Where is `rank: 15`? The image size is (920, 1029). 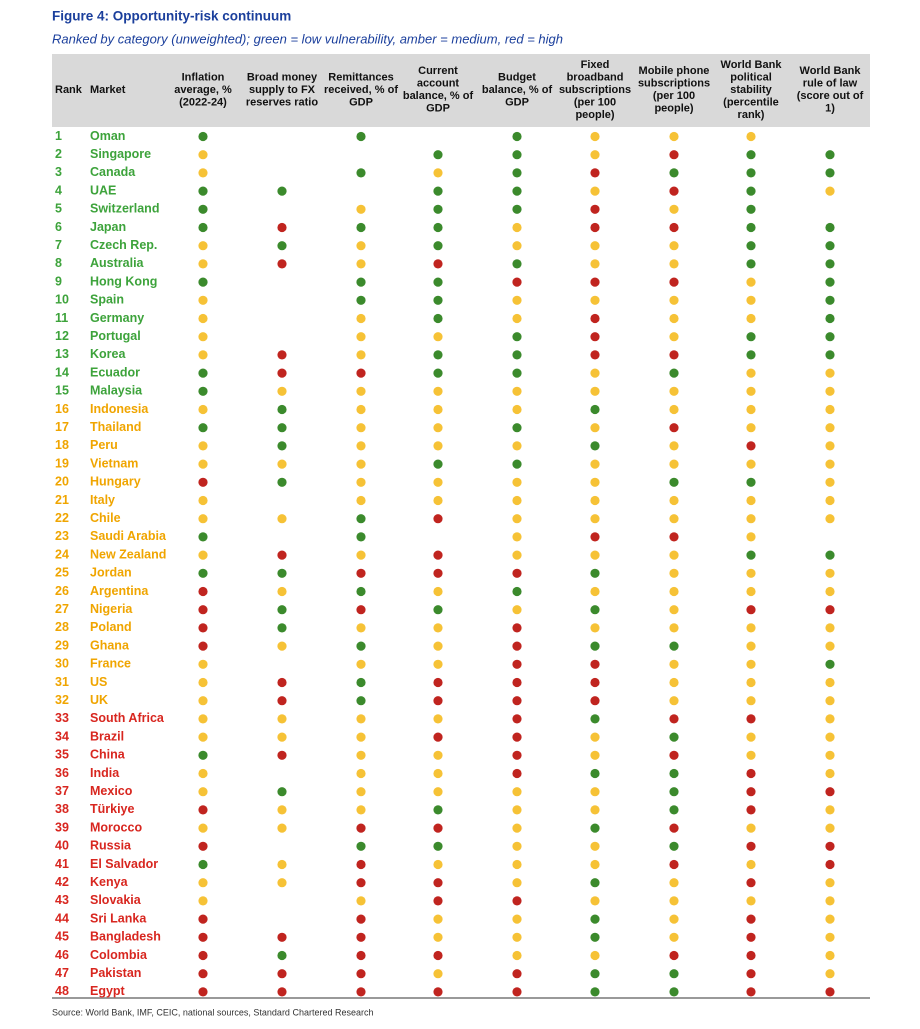
rank: 15 is located at coordinates (62, 391).